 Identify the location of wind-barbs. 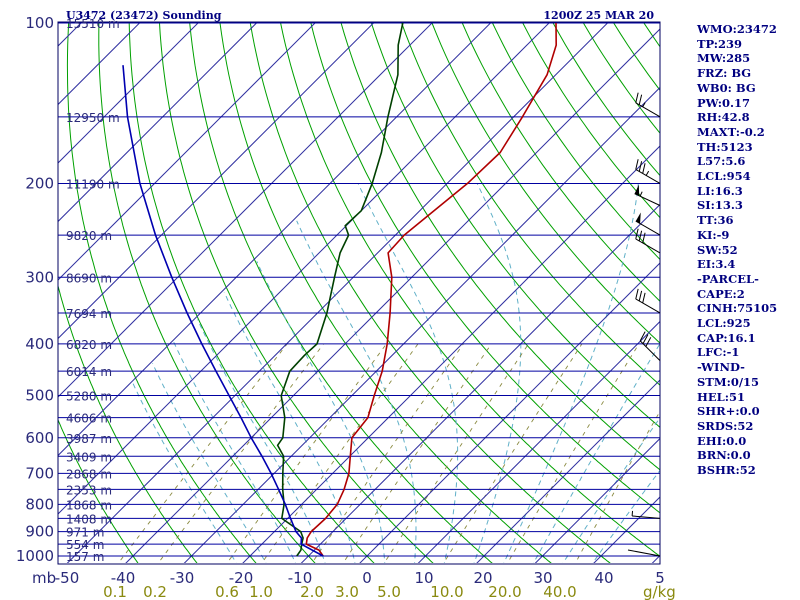
(644, 324).